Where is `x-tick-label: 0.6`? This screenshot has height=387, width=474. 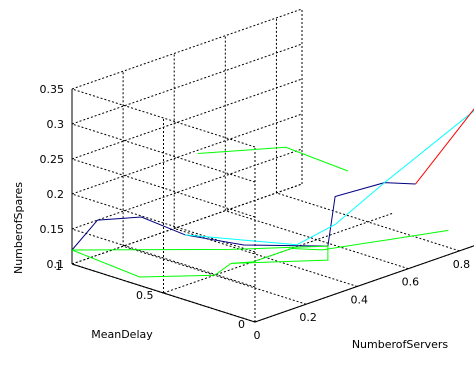
x-tick-label: 0.6 is located at coordinates (411, 282).